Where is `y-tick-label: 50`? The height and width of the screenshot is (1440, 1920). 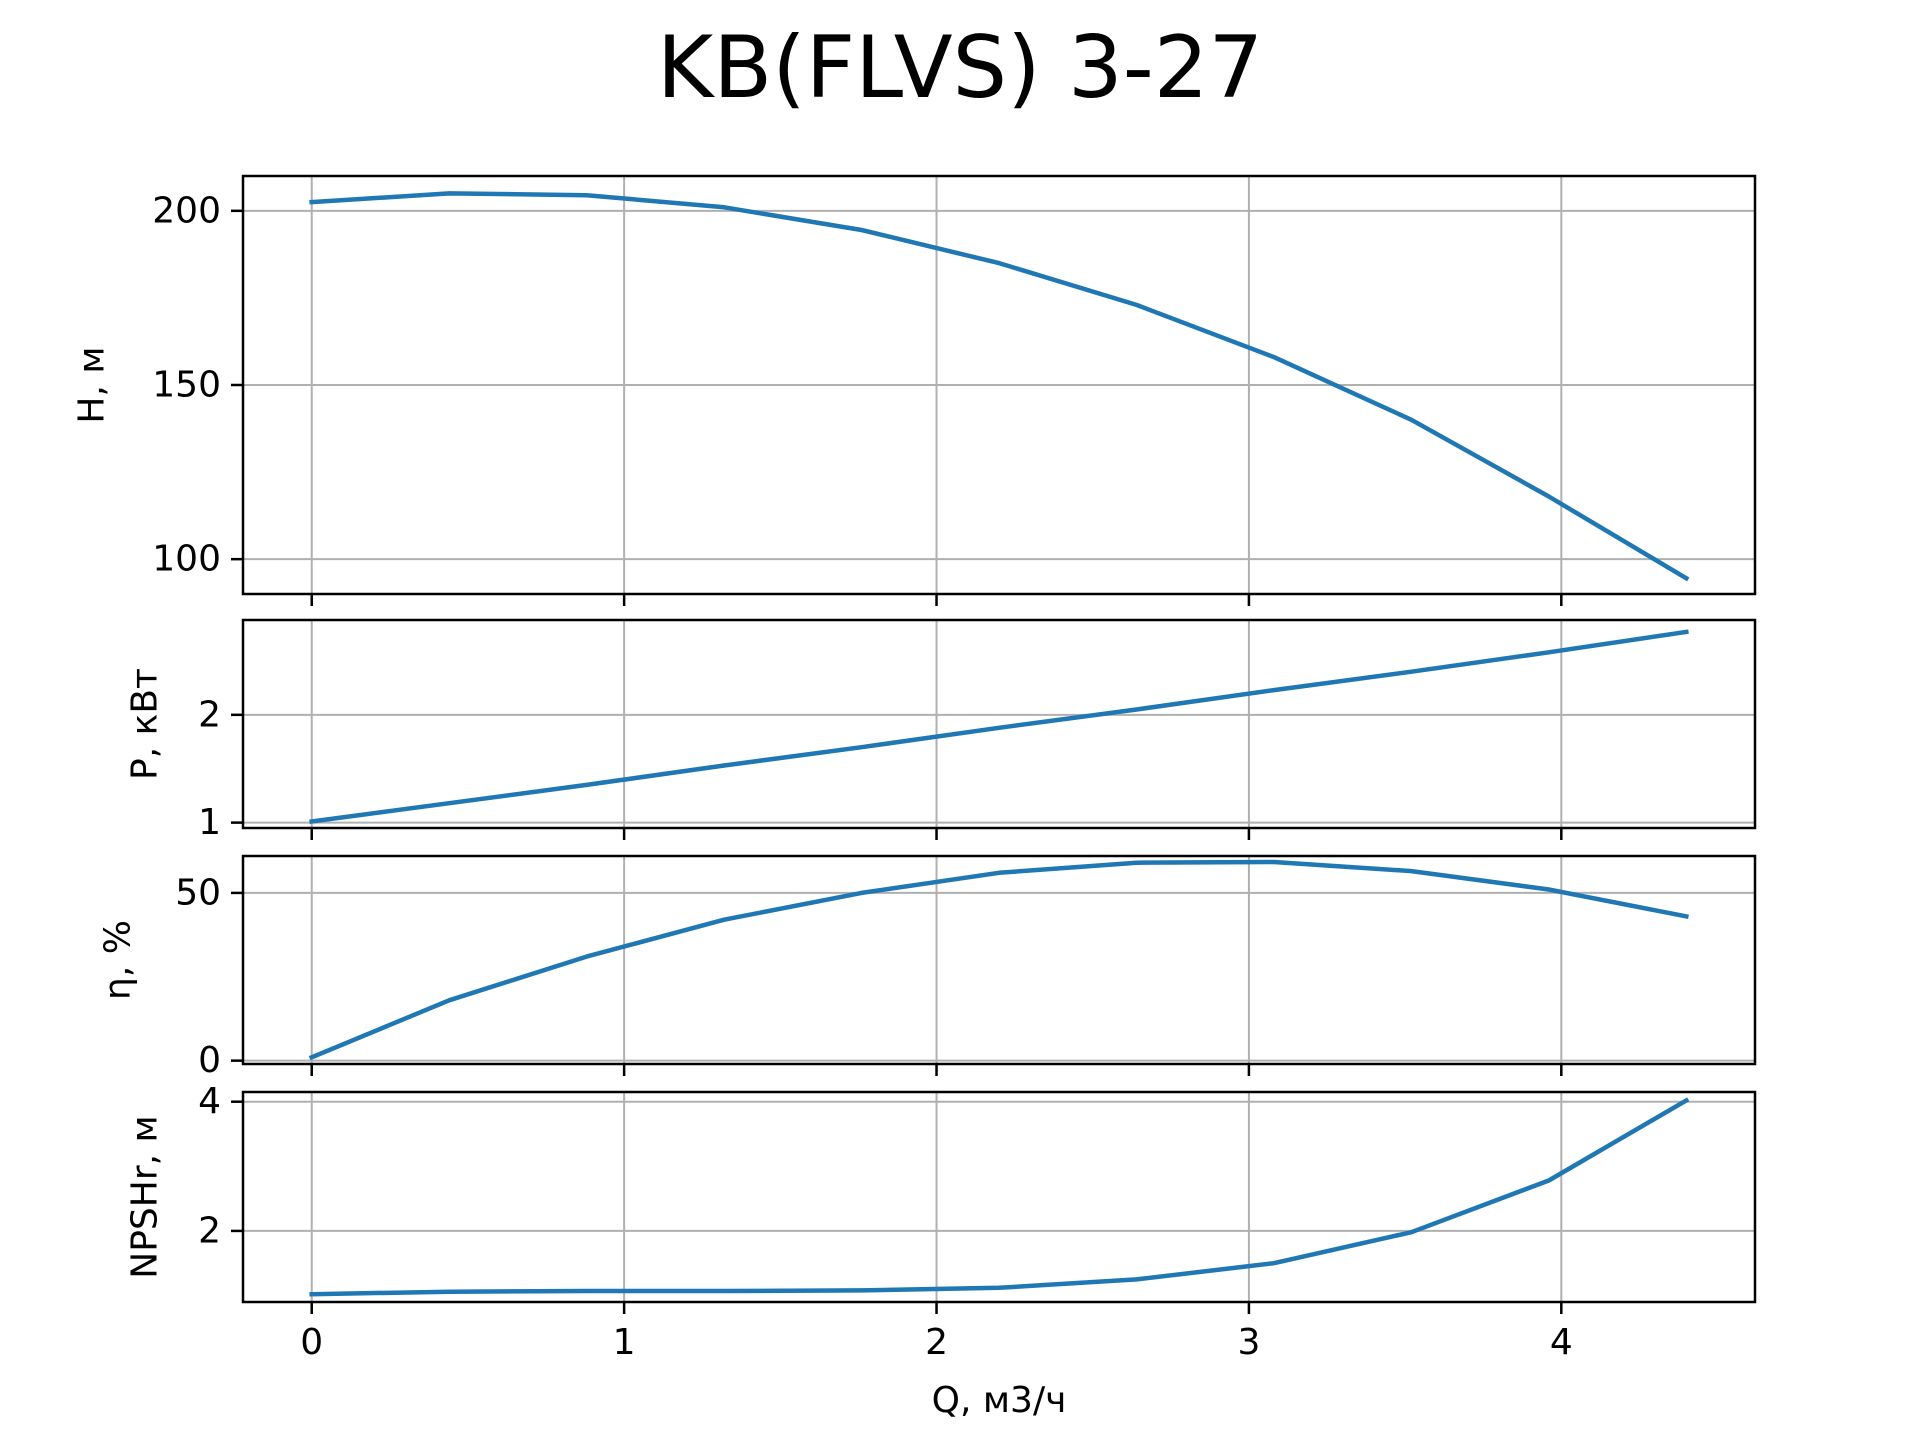 y-tick-label: 50 is located at coordinates (198, 892).